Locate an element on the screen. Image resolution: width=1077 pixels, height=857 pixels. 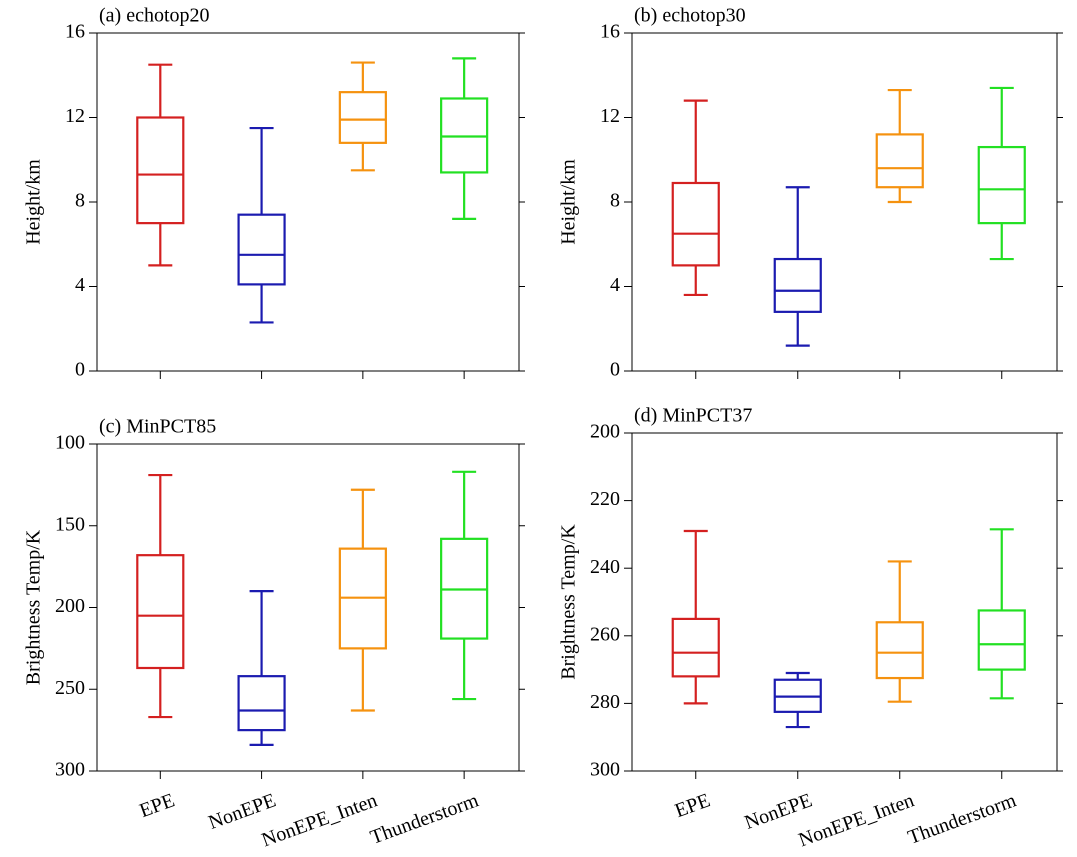
y-tick-label: 280 is located at coordinates (605, 702).